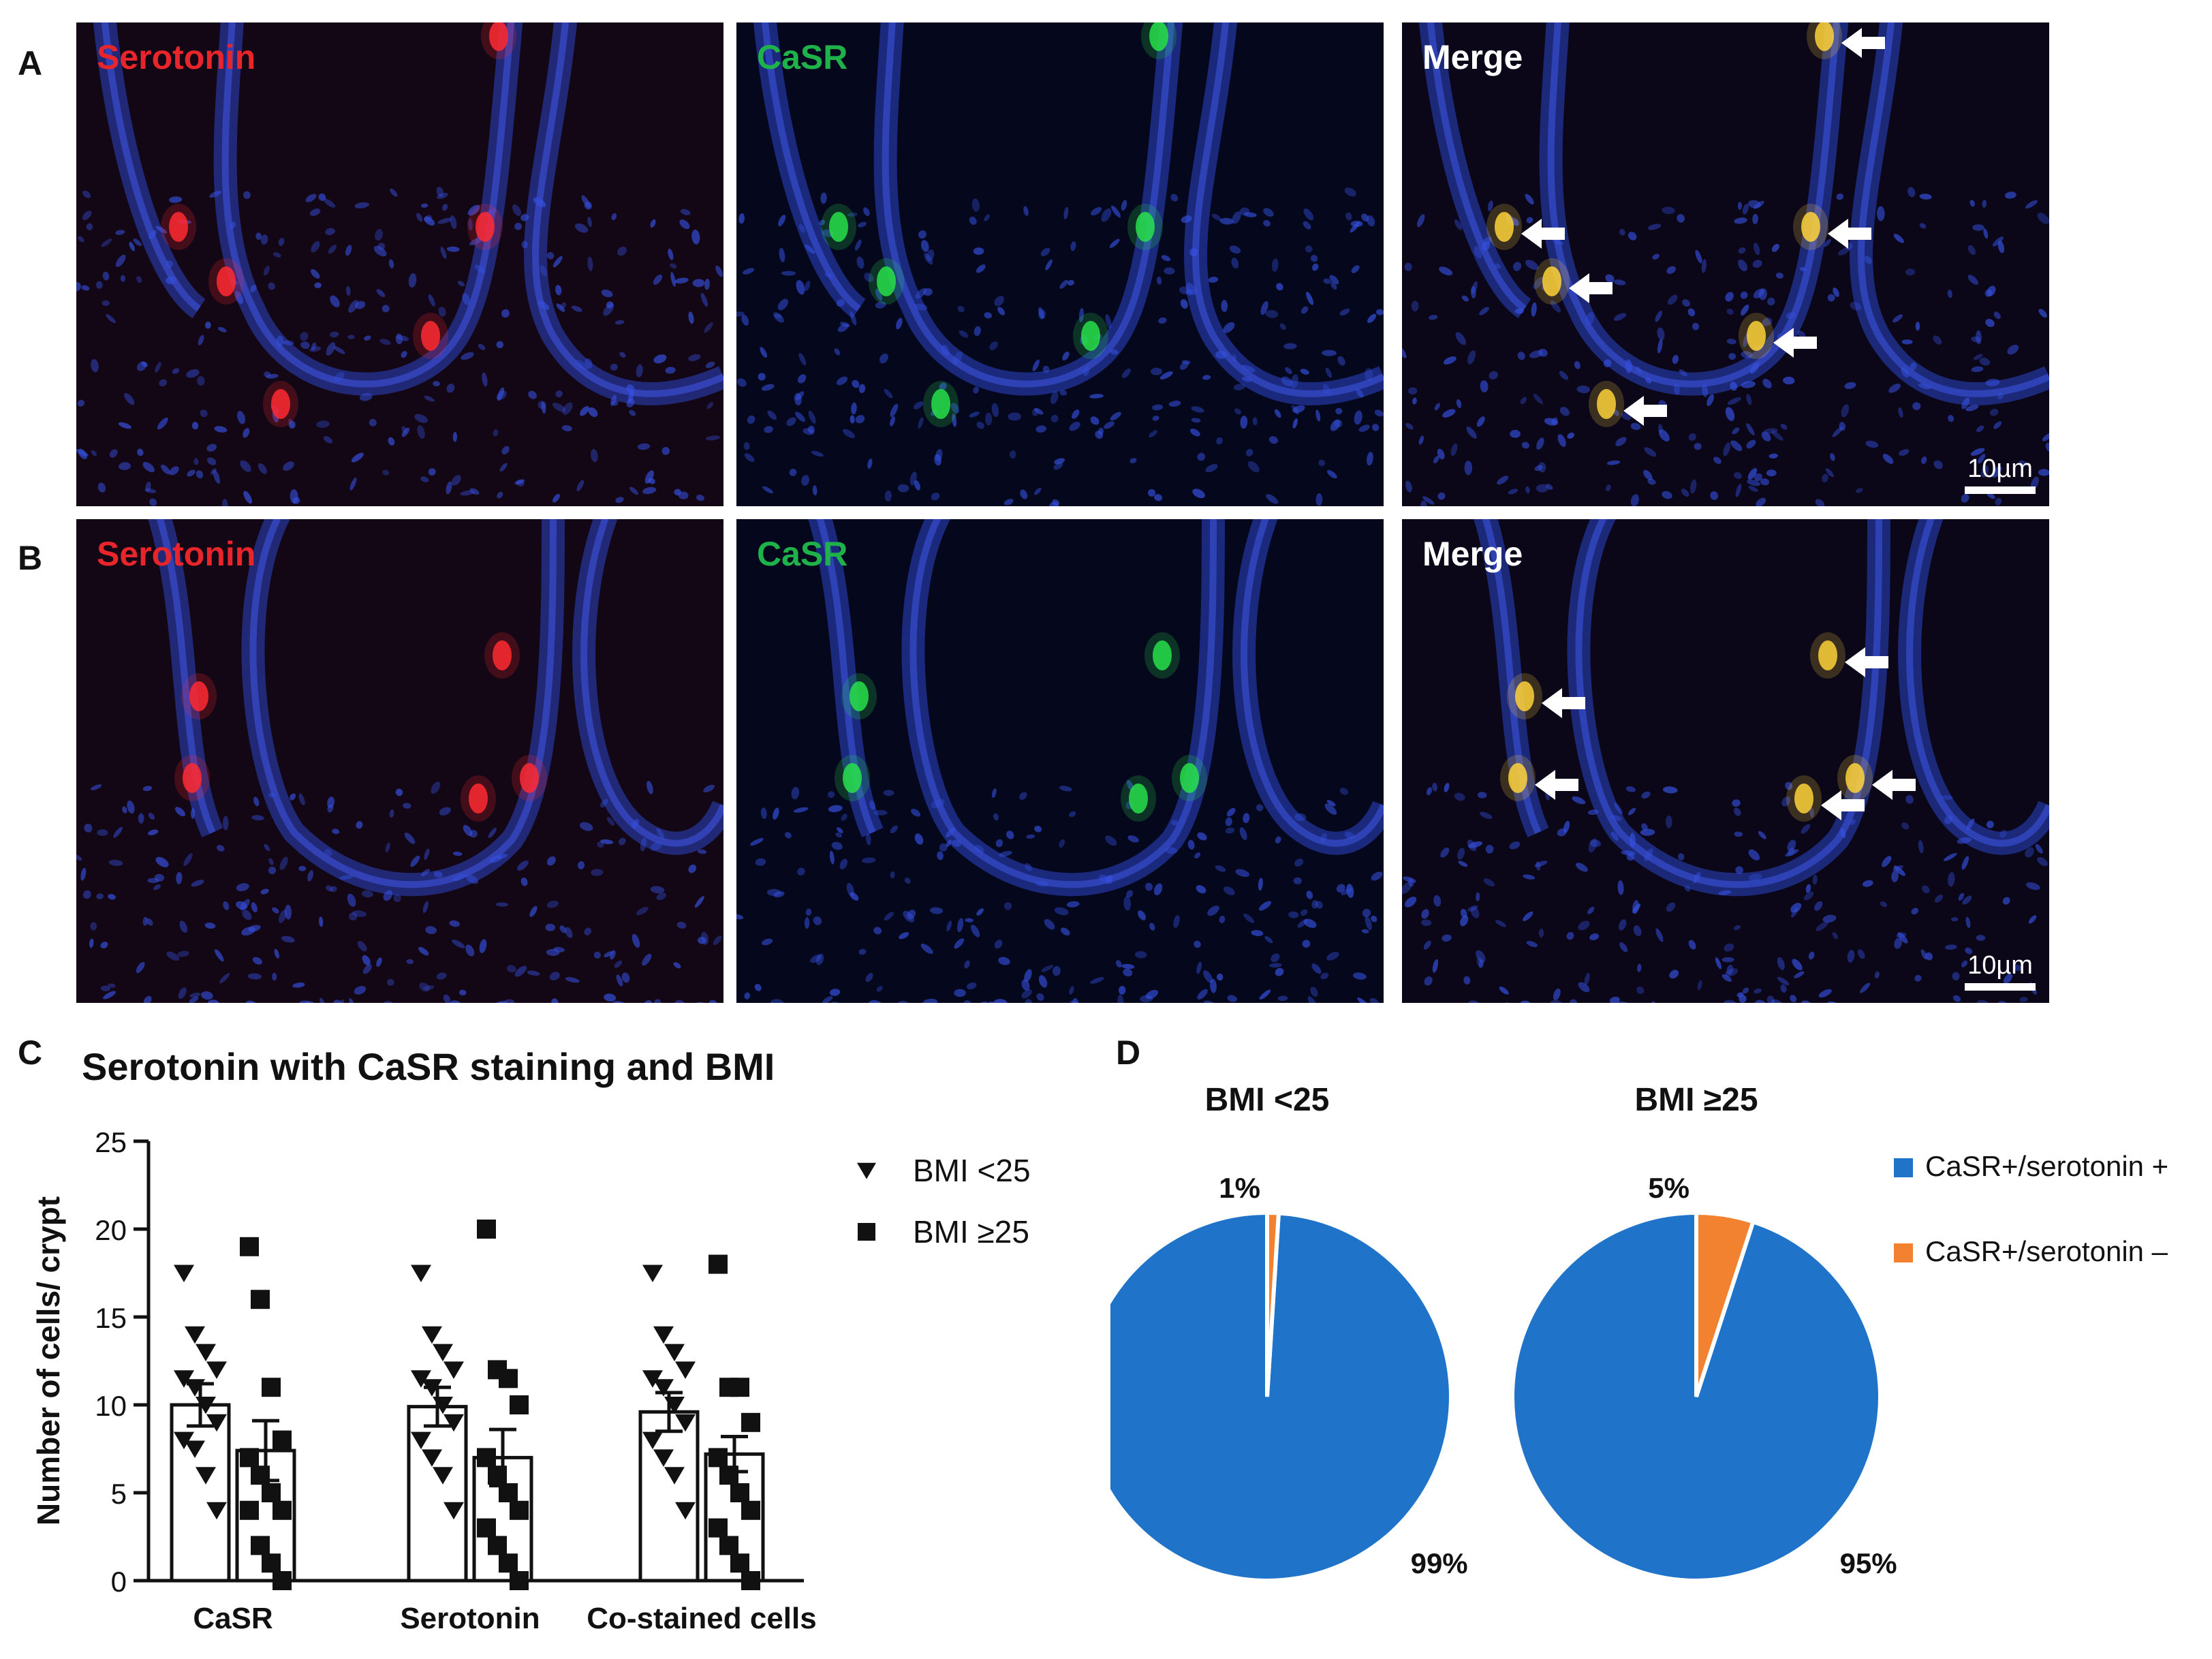 This screenshot has height=1659, width=2212. I want to click on triangle-marker, so click(217, 1370).